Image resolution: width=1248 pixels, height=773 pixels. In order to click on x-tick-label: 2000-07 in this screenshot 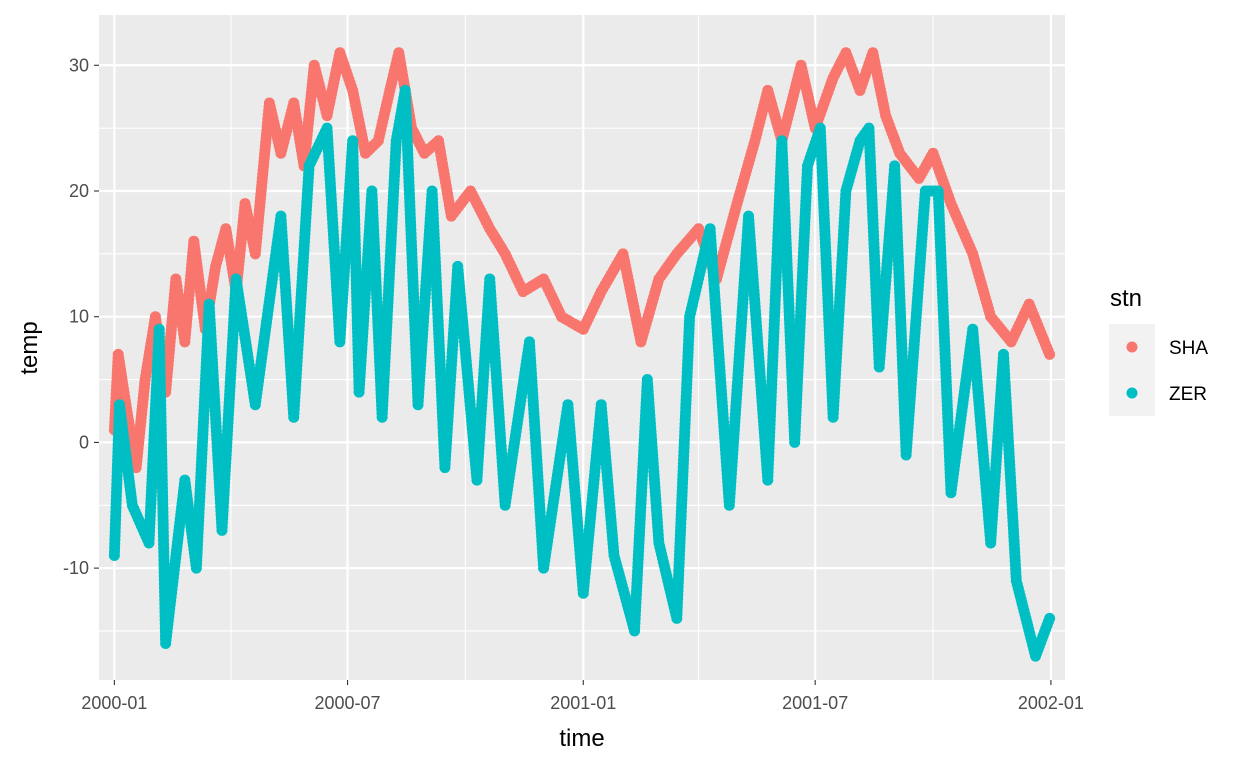, I will do `click(348, 703)`.